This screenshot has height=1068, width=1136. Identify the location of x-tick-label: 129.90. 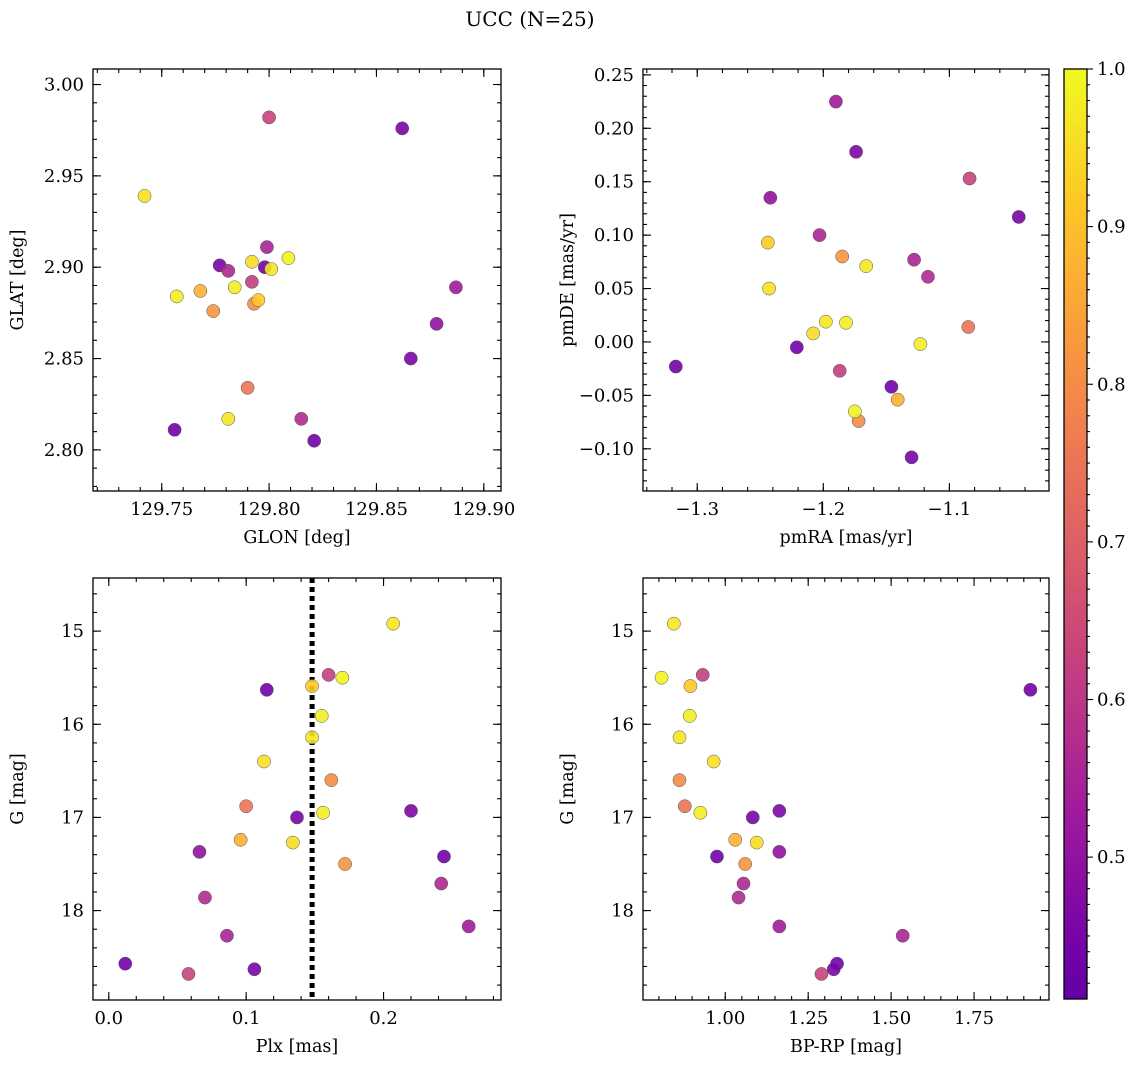
(483, 509).